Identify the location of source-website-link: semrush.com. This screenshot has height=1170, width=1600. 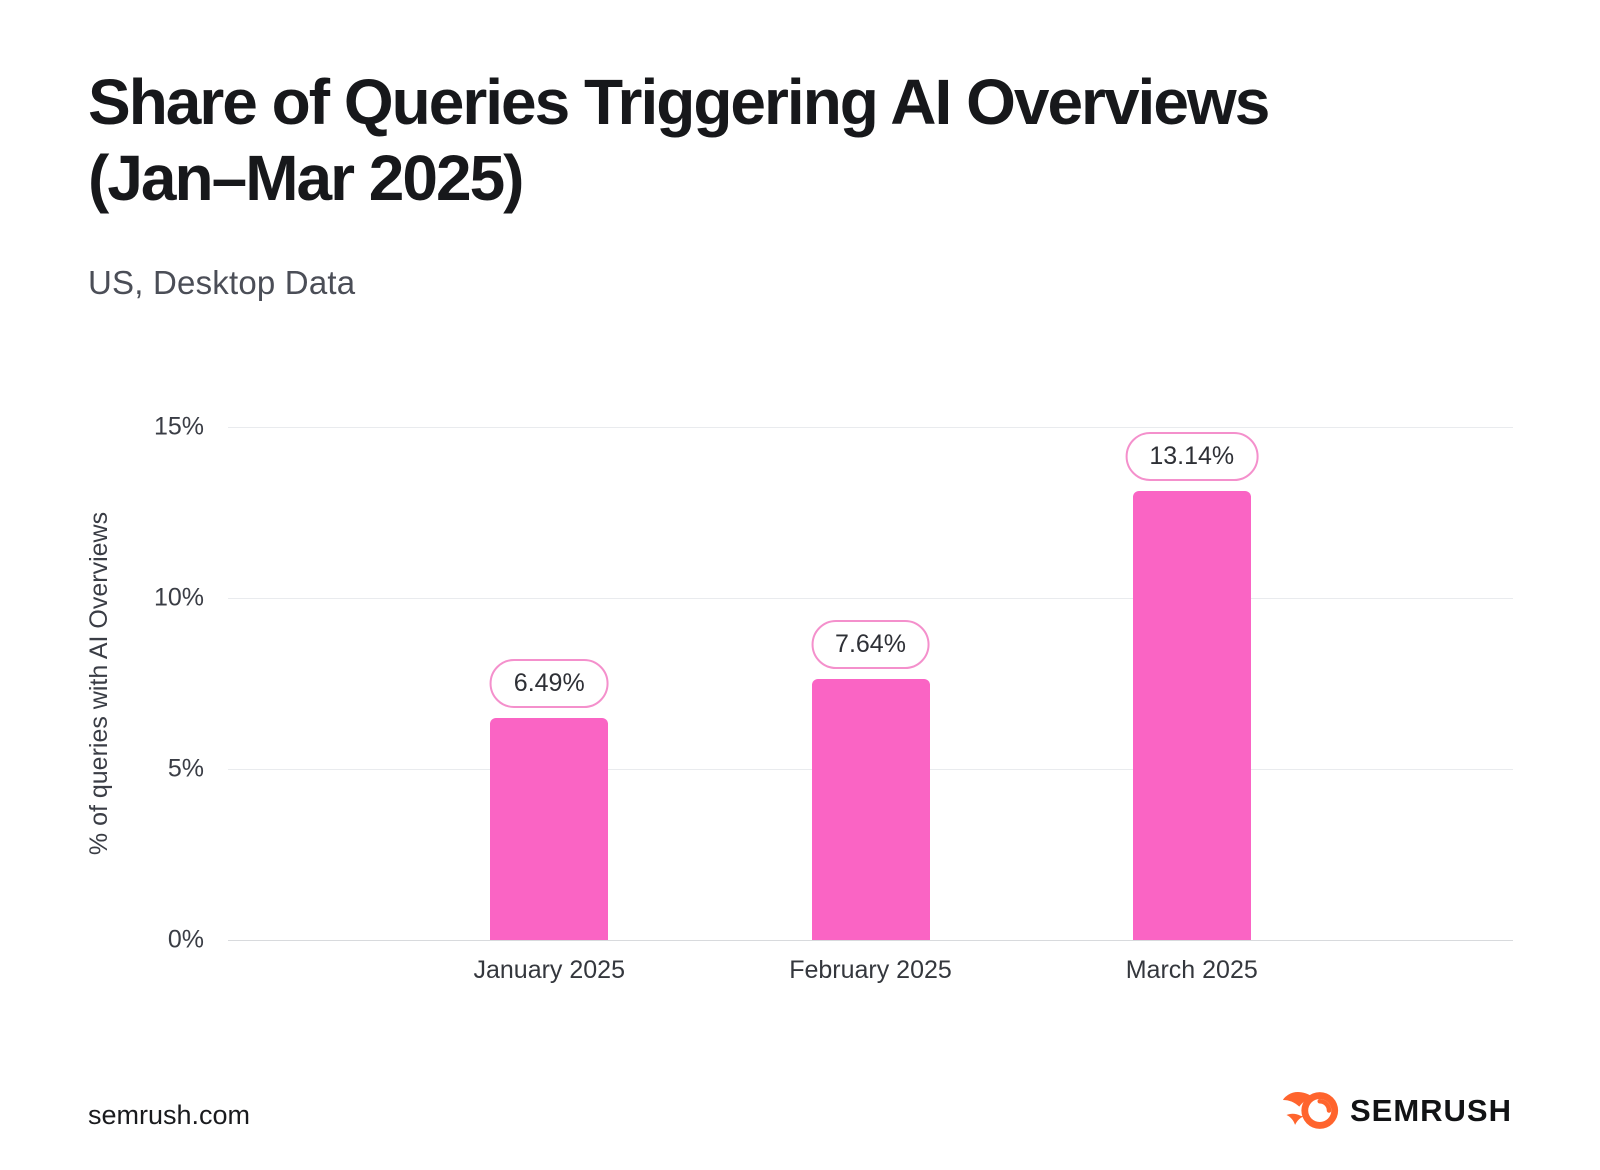
(169, 1115).